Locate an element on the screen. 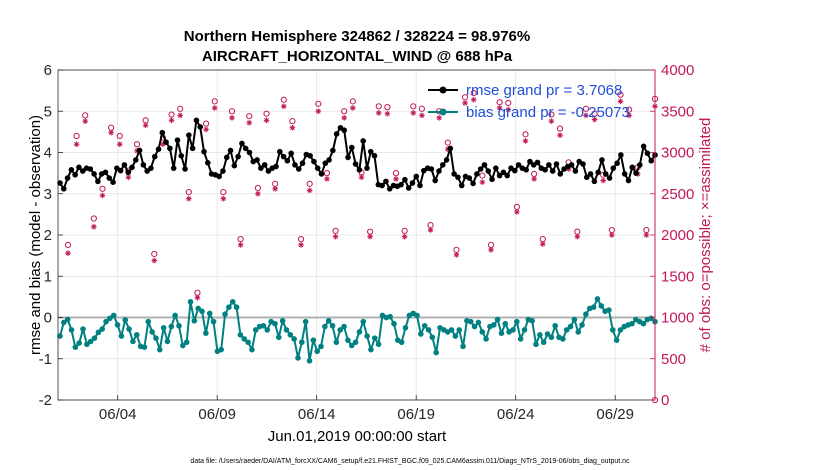  y-right-tick-label: 1500 is located at coordinates (677, 276).